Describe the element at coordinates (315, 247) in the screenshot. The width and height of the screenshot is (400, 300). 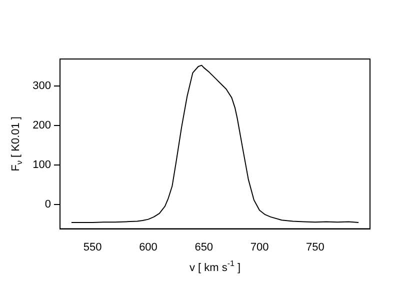
I see `x-tick-label: 750` at that location.